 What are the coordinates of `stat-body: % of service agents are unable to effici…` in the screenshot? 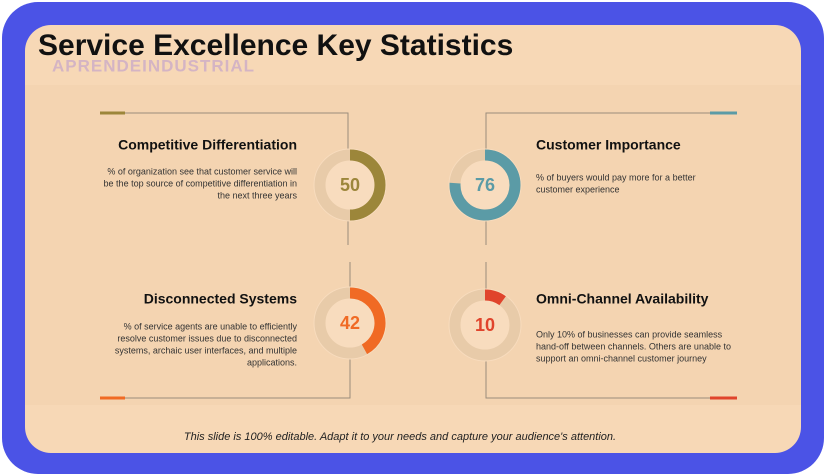 It's located at (211, 326).